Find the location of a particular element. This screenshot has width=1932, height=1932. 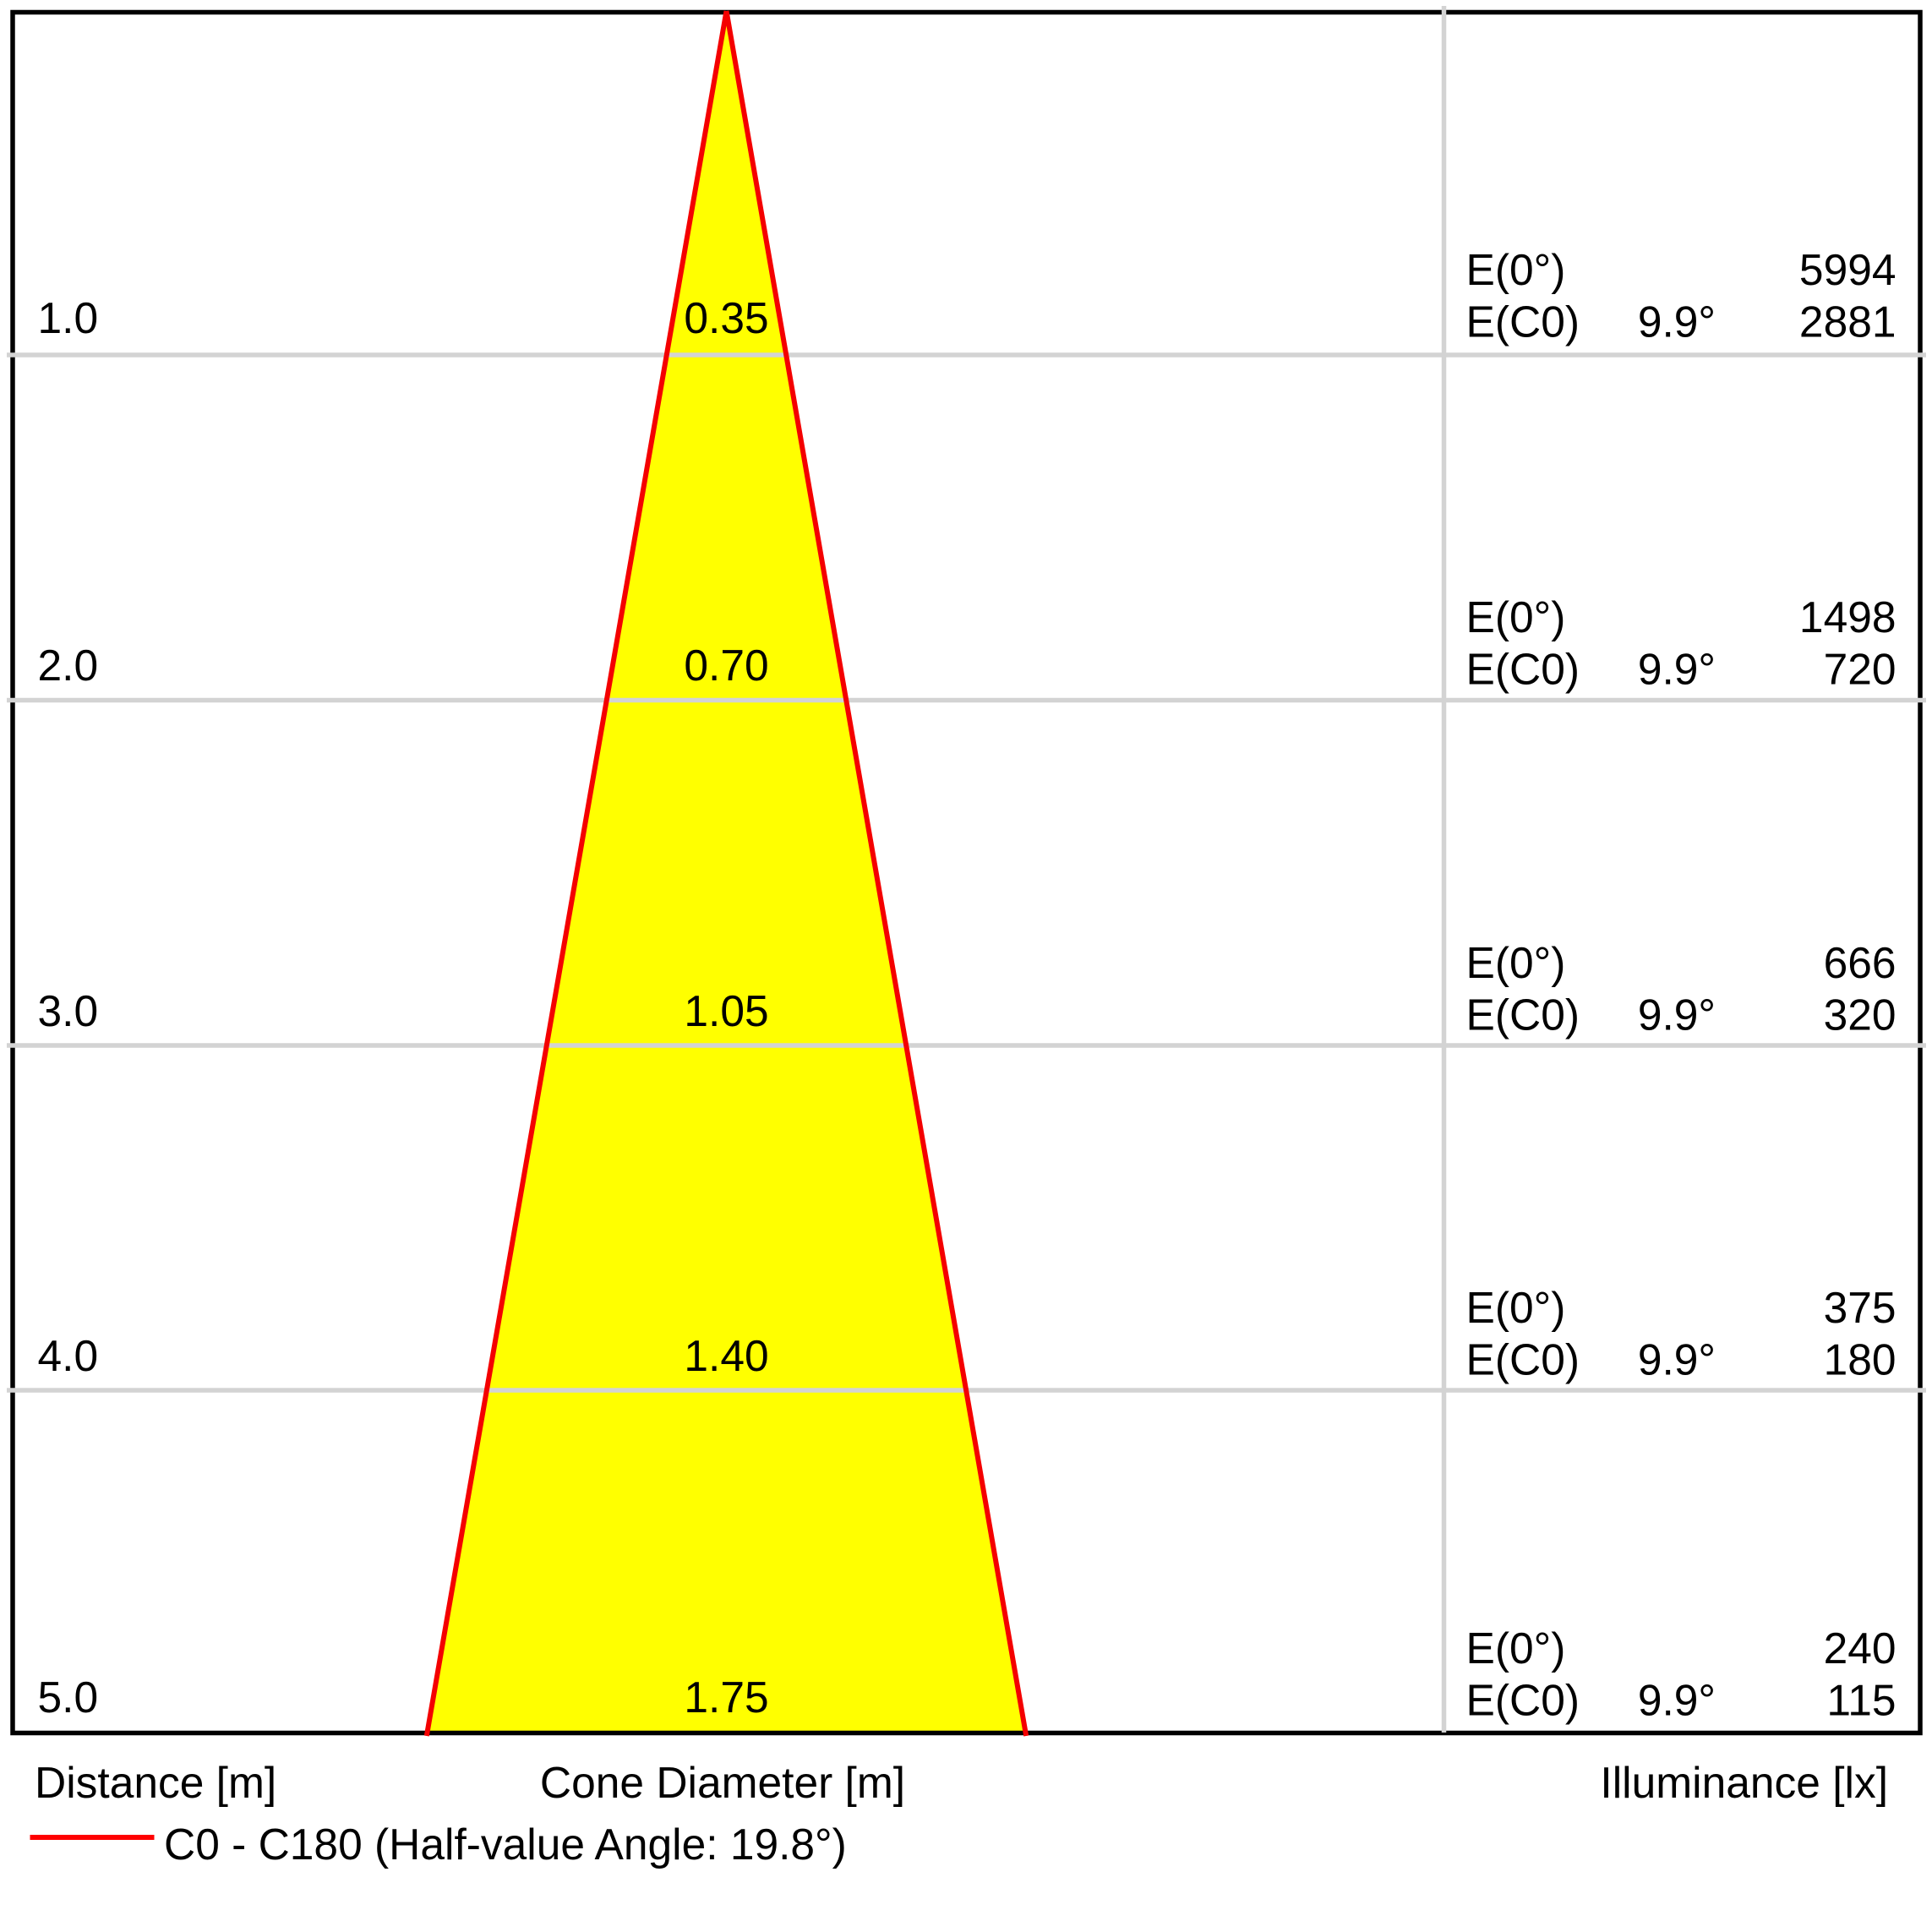

svg-text: 1.05 is located at coordinates (726, 1011).